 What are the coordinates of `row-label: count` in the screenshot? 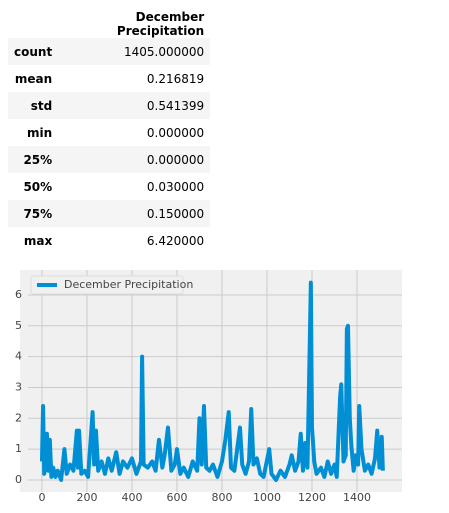 It's located at (33, 51).